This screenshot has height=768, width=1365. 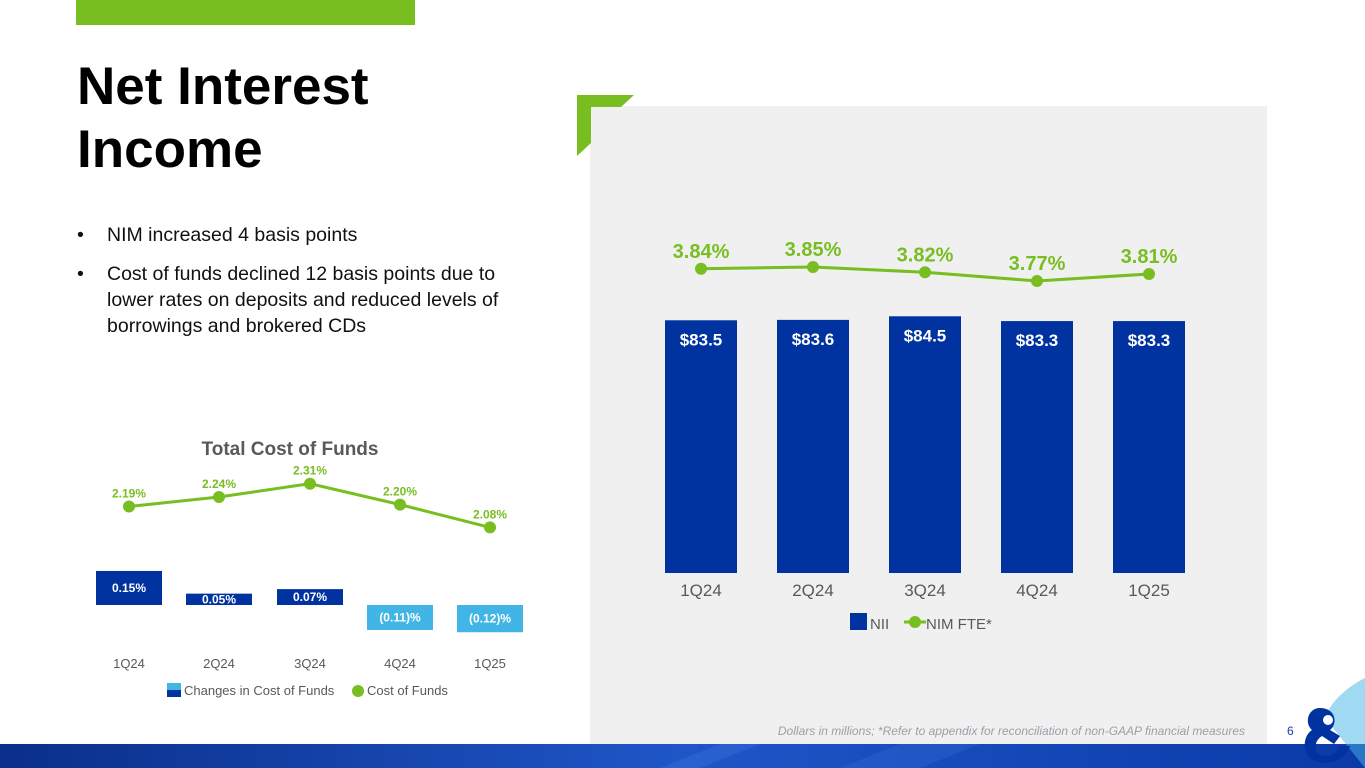 I want to click on page-number: 6, so click(x=1290, y=731).